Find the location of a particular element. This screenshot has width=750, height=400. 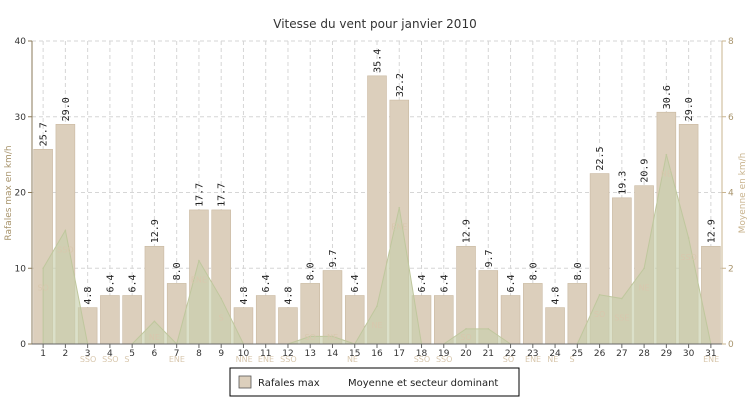

bar-value-label-day-28: 20.9 is located at coordinates (645, 171).